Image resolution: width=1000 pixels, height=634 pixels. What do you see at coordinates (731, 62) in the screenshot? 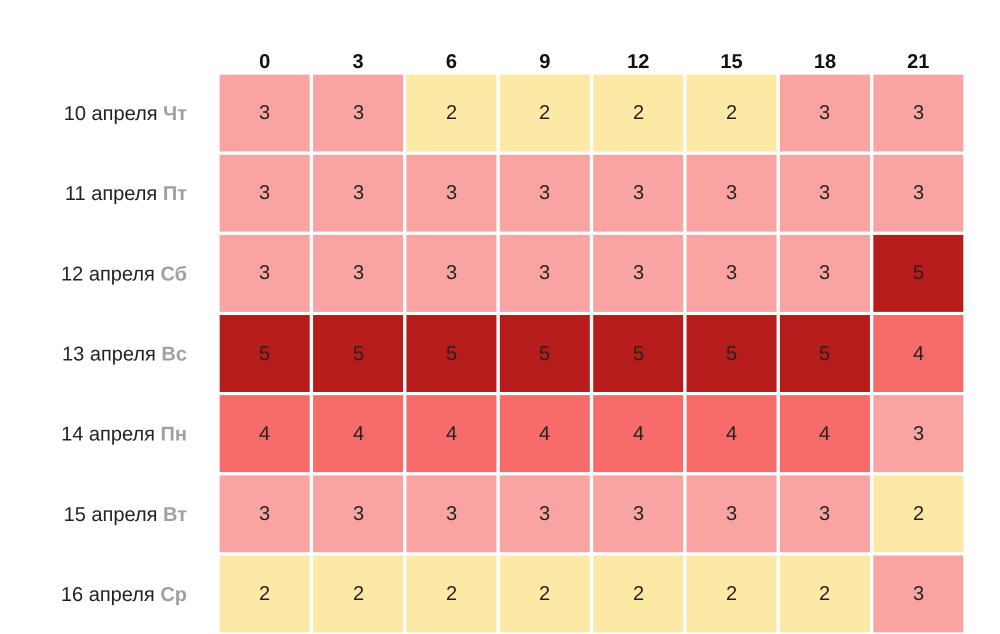
I see `x-tick-label: 15` at bounding box center [731, 62].